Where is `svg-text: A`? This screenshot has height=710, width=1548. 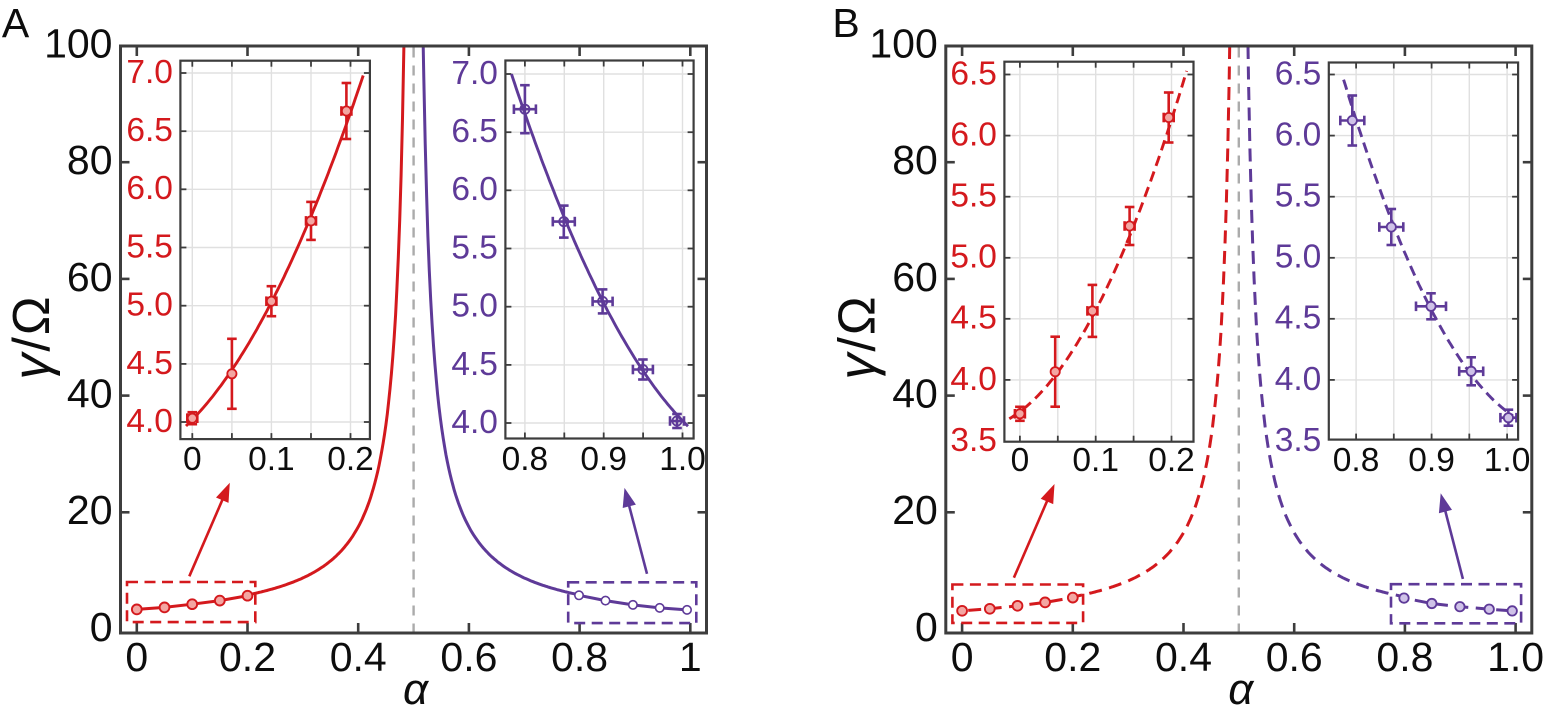
svg-text: A is located at coordinates (16, 23).